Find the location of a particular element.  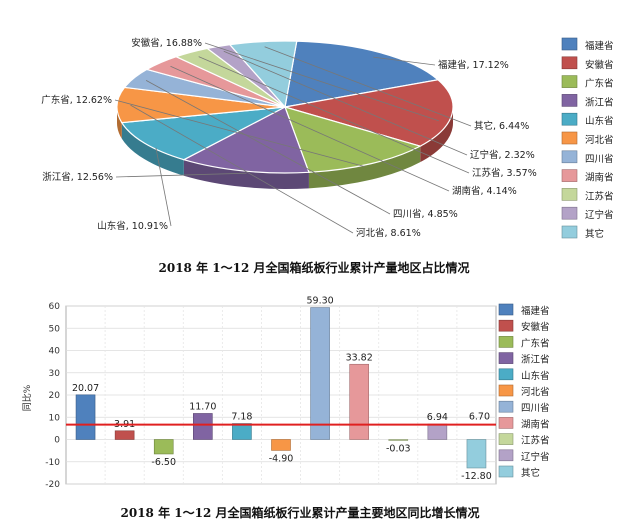

pie-label-3: 浙江省, 12.56% is located at coordinates (77, 177).